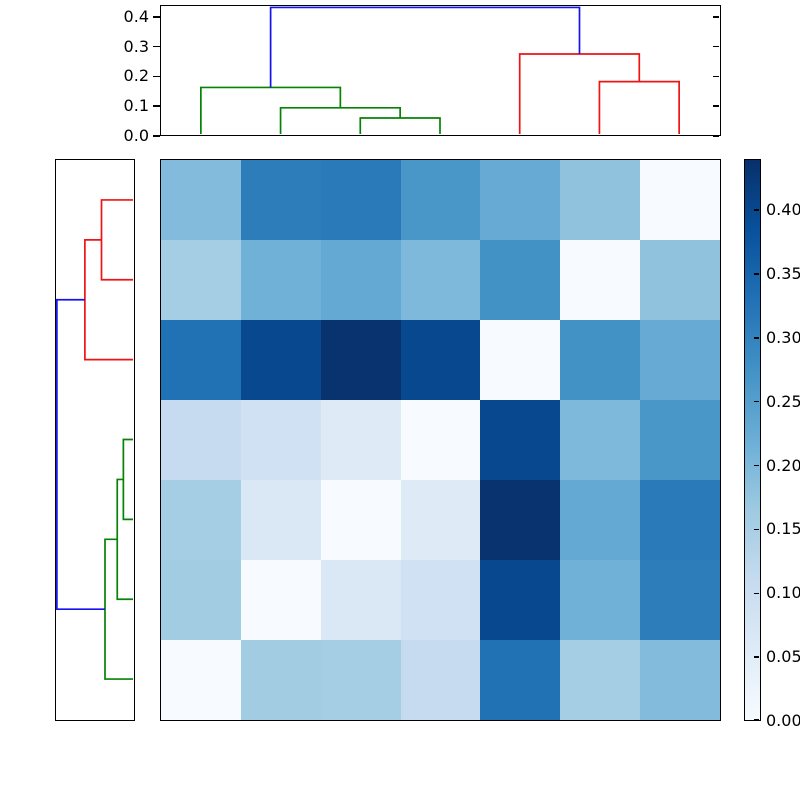 This screenshot has width=800, height=800. I want to click on y-tick-label: 0.3, so click(136, 46).